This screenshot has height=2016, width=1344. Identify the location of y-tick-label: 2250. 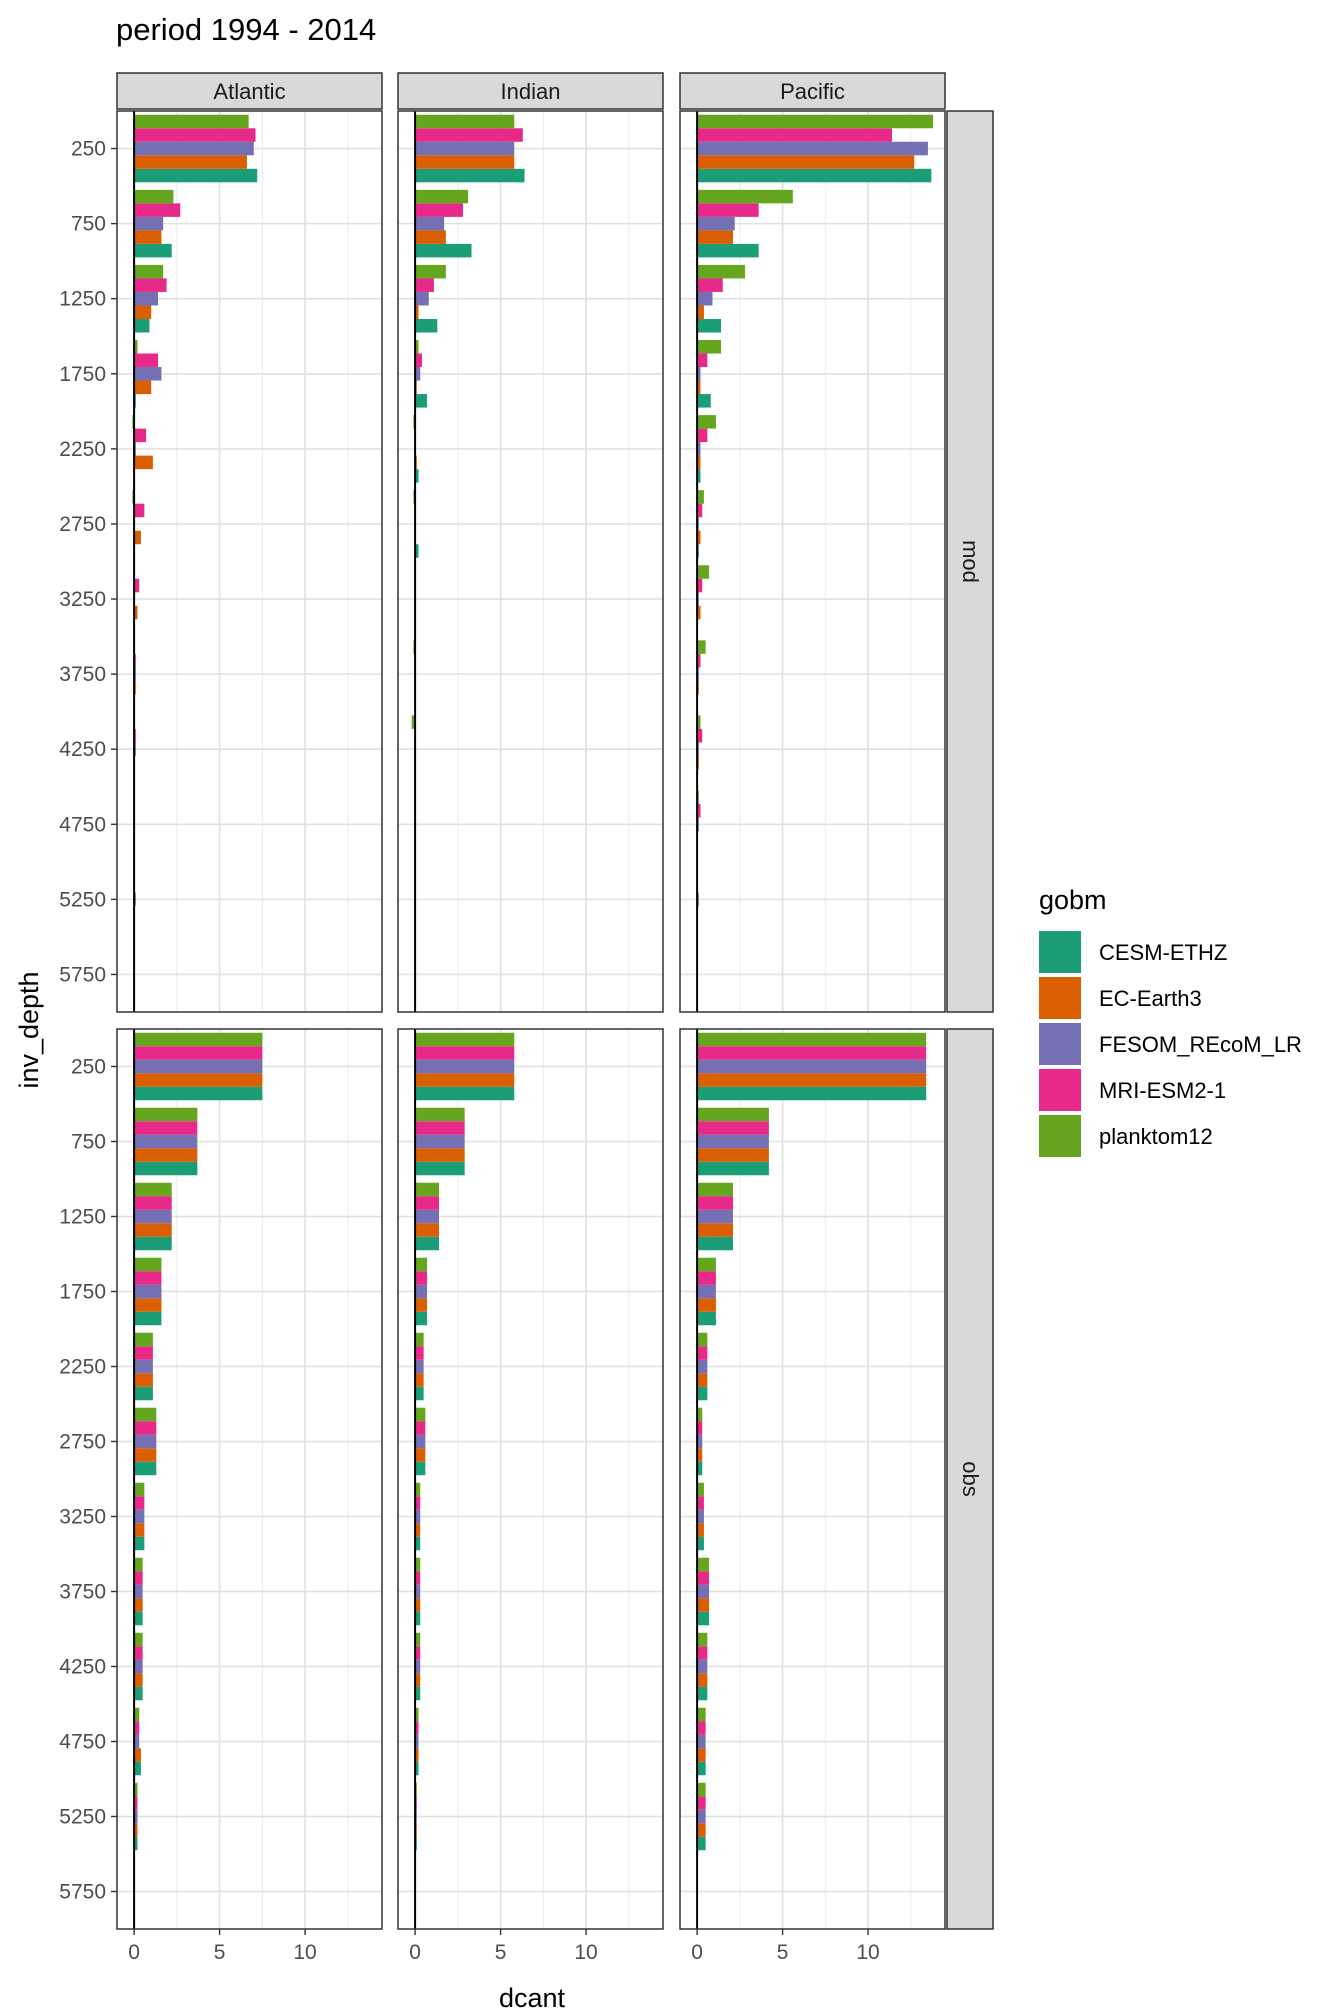
(82, 1367).